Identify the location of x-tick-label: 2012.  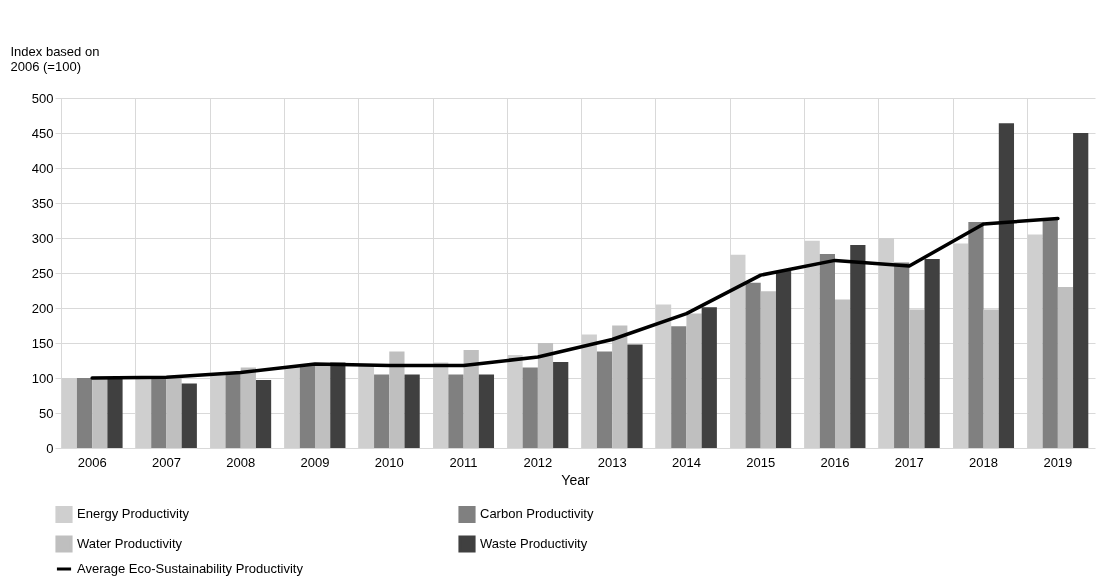
(538, 462).